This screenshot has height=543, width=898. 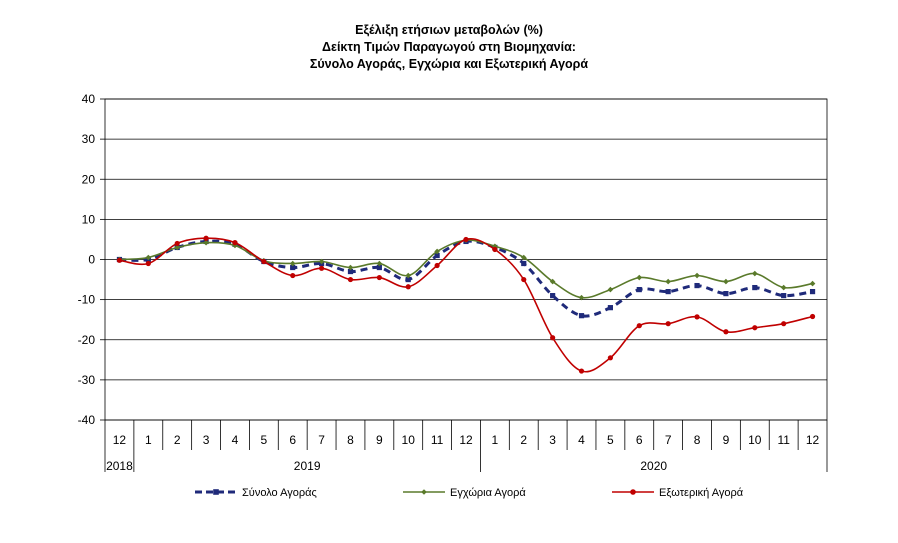 What do you see at coordinates (307, 466) in the screenshot?
I see `year-label: 2019` at bounding box center [307, 466].